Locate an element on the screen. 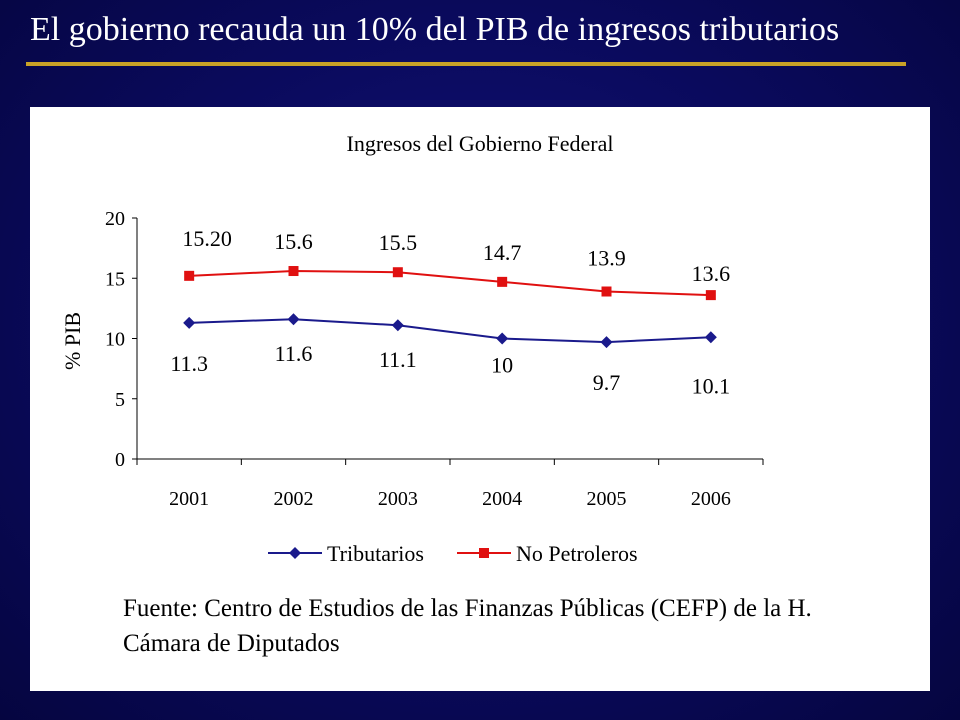 The image size is (960, 720). y-tick-label: 0 is located at coordinates (120, 460).